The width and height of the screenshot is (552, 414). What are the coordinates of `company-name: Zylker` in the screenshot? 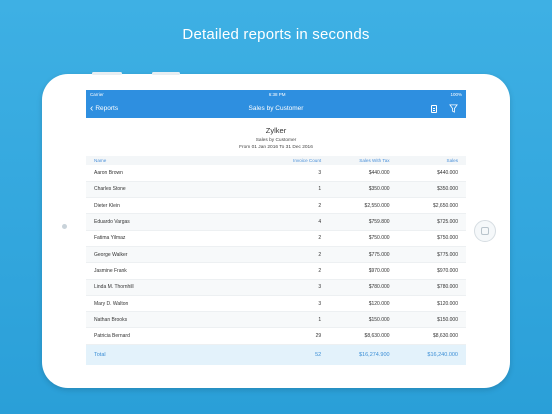 It's located at (276, 130).